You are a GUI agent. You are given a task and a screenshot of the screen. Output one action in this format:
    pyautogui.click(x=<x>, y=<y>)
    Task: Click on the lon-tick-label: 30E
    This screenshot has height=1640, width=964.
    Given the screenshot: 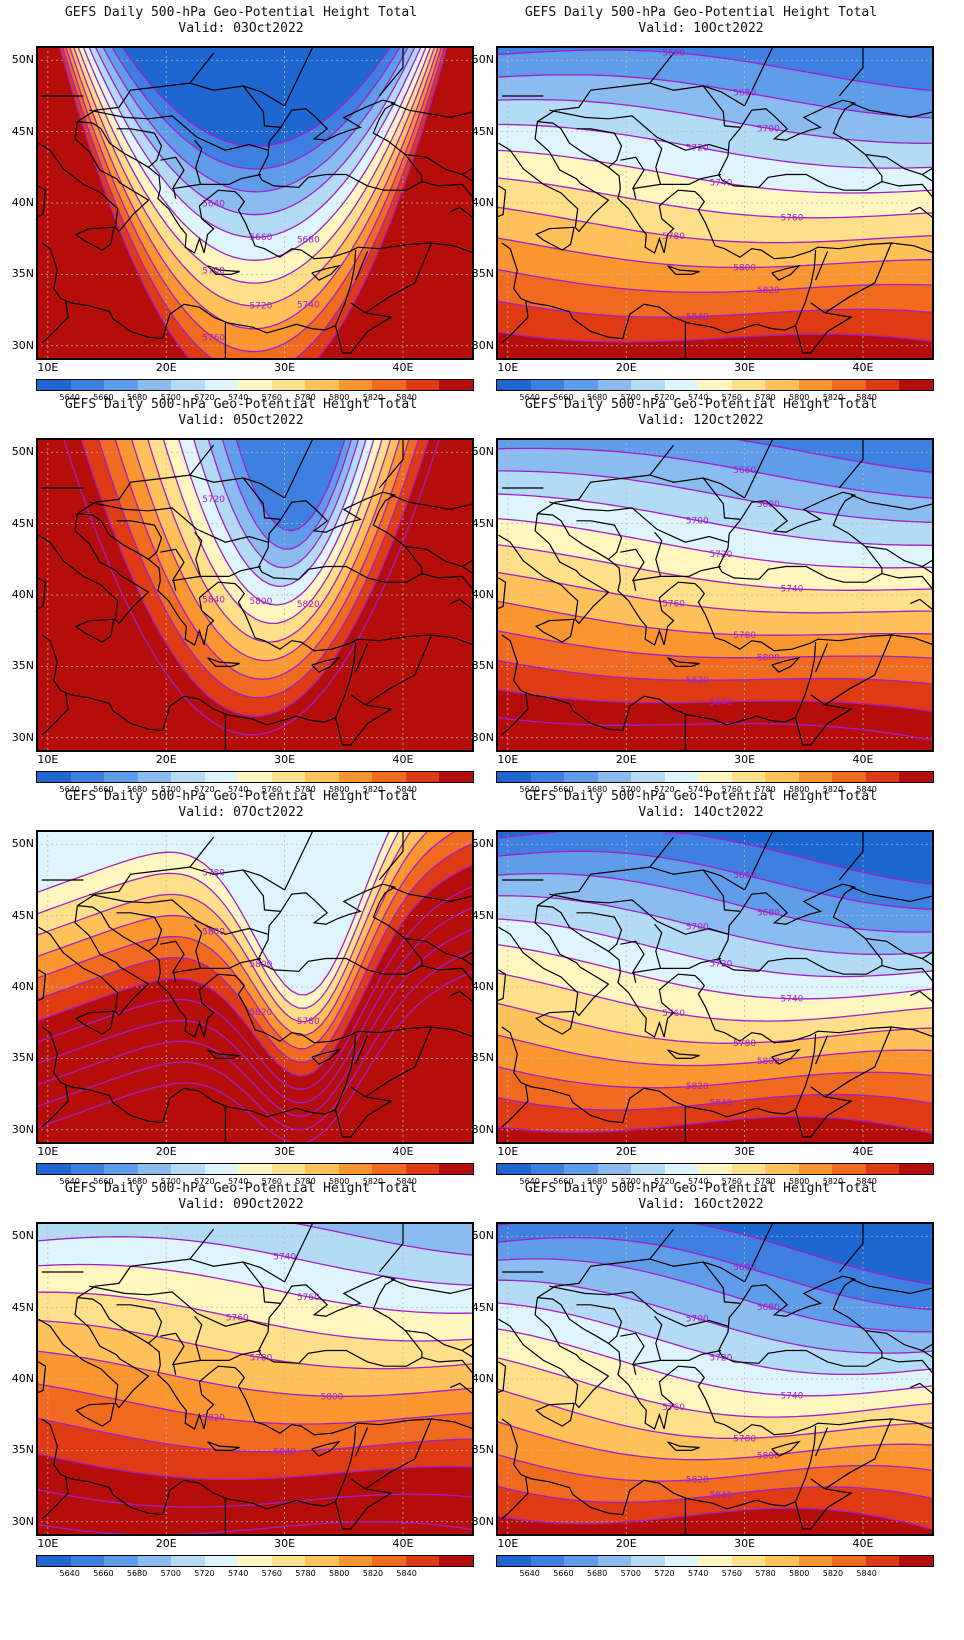 What is the action you would take?
    pyautogui.click(x=285, y=1543)
    